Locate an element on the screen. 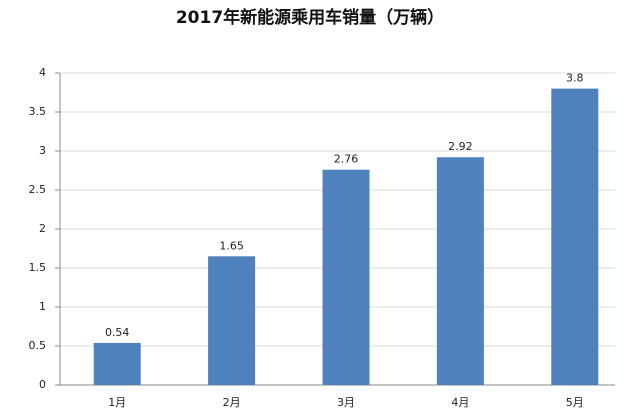  data-label: 0.54 is located at coordinates (117, 332).